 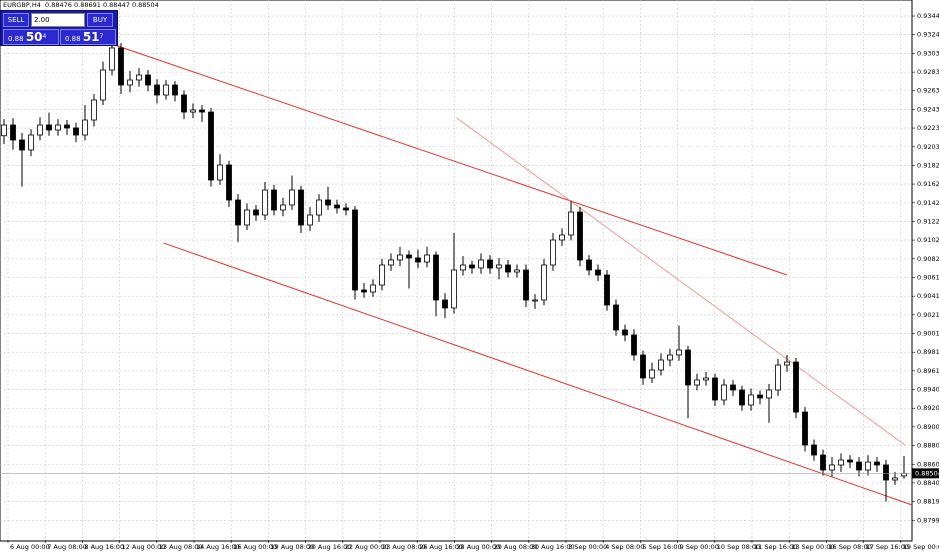 What do you see at coordinates (928, 240) in the screenshot?
I see `y-tick-label: 0.91023` at bounding box center [928, 240].